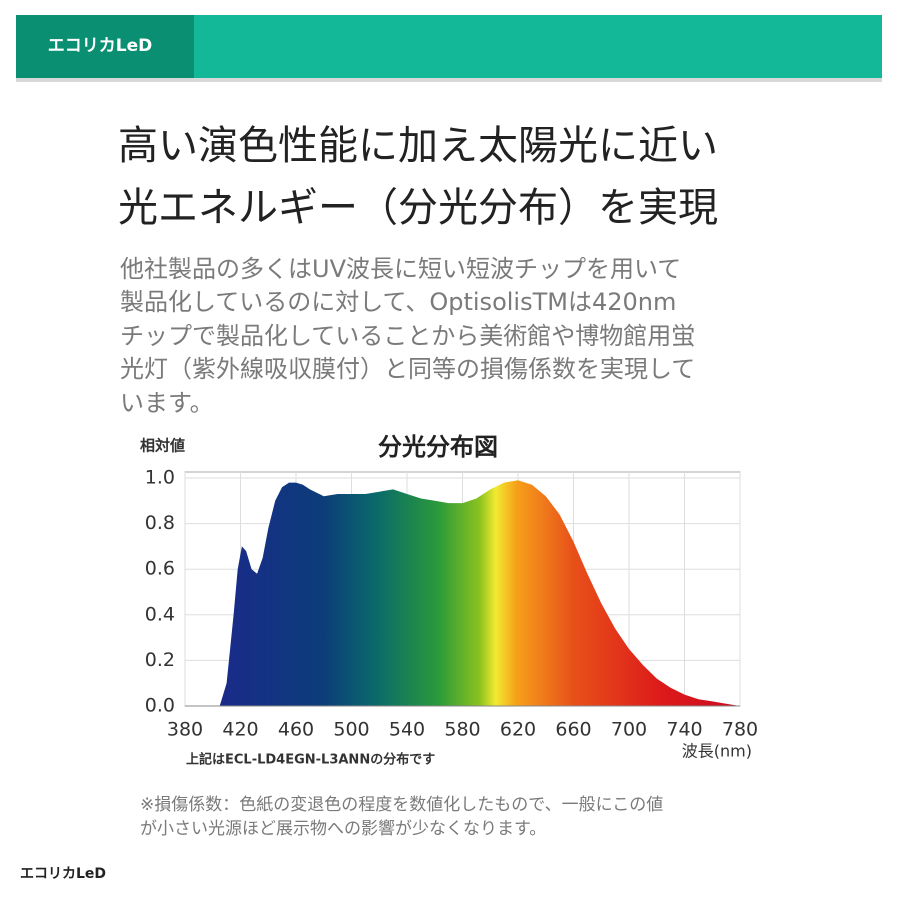  I want to click on y-tick-label: 0.6, so click(160, 569).